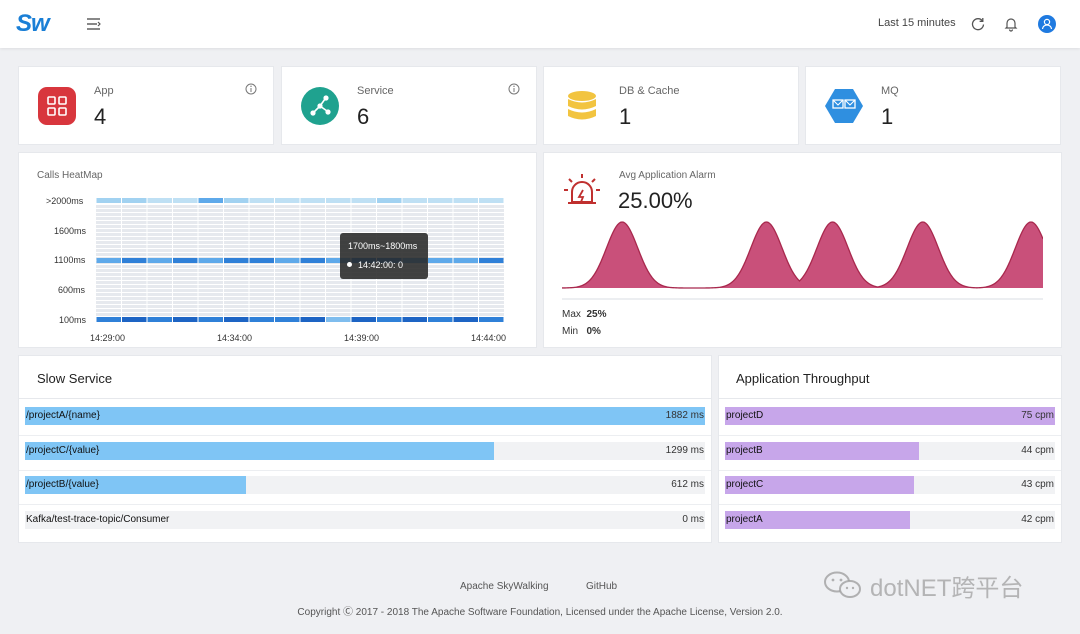 This screenshot has height=634, width=1080. I want to click on throughput-row: projectB 44 cpm, so click(890, 451).